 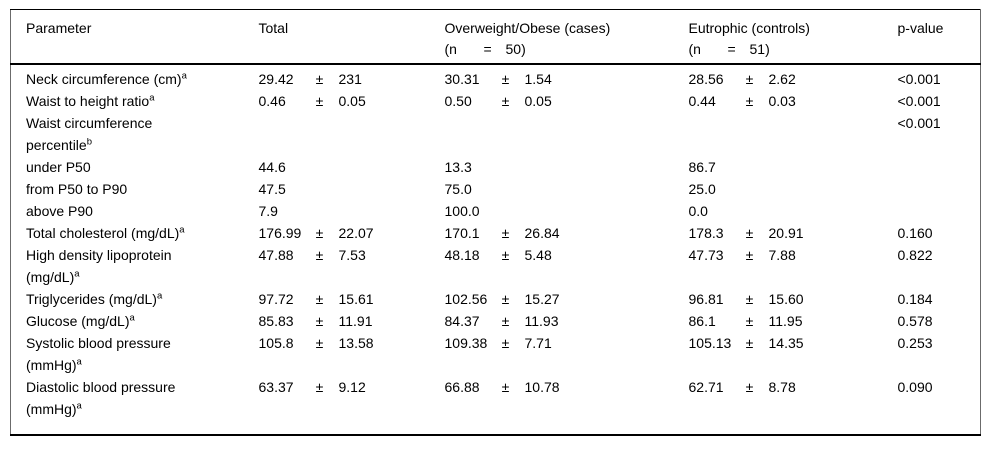 What do you see at coordinates (527, 28) in the screenshot?
I see `column-header-cases-label: Overweight/Obese (cases)` at bounding box center [527, 28].